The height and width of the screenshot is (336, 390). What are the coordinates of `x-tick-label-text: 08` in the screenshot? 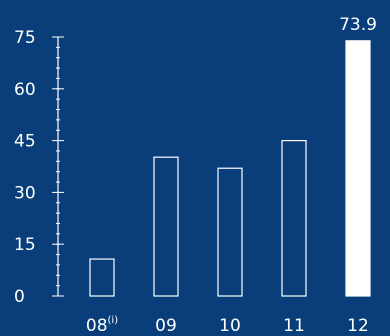 It's located at (97, 326).